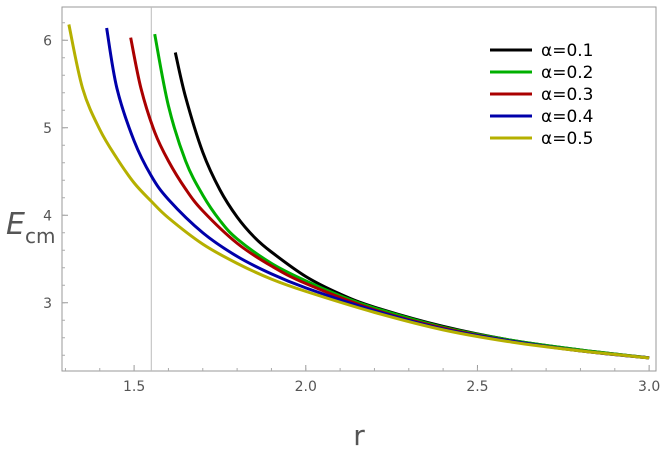 The image size is (664, 452). Describe the element at coordinates (47, 304) in the screenshot. I see `y-tick-label: 3` at that location.